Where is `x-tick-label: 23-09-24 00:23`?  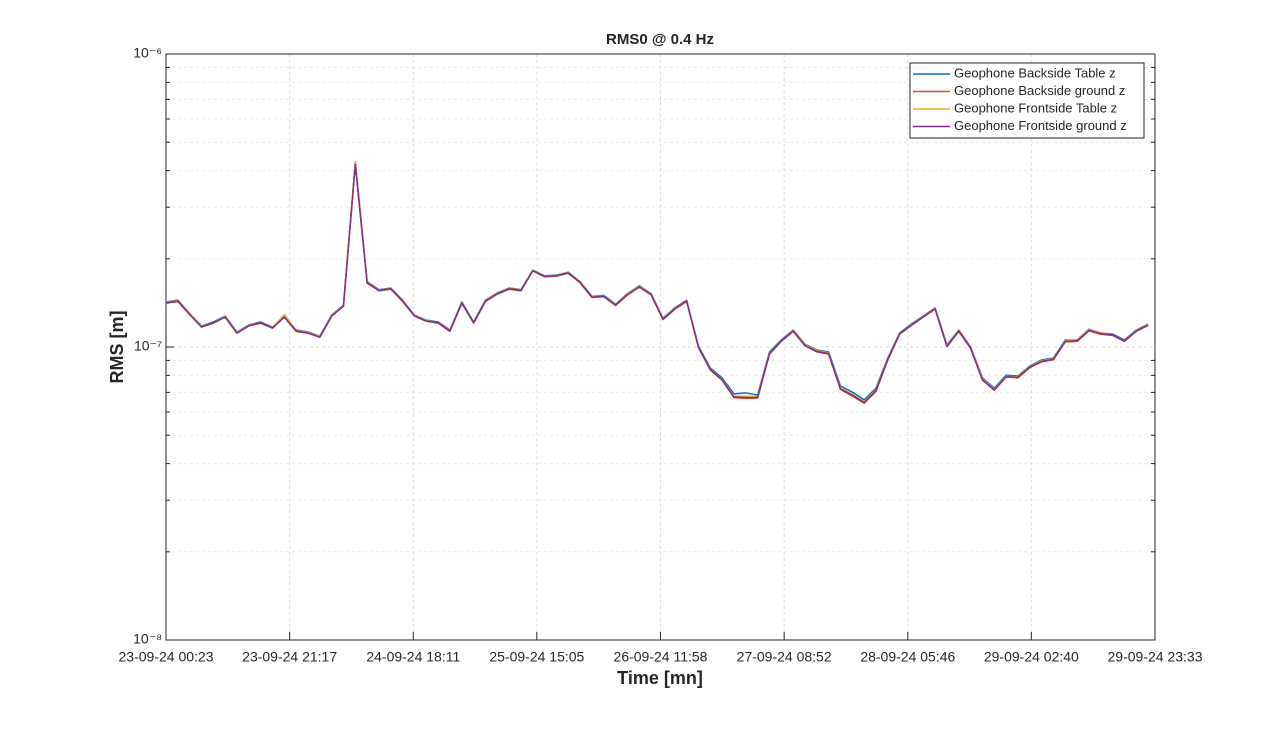 x-tick-label: 23-09-24 00:23 is located at coordinates (166, 657).